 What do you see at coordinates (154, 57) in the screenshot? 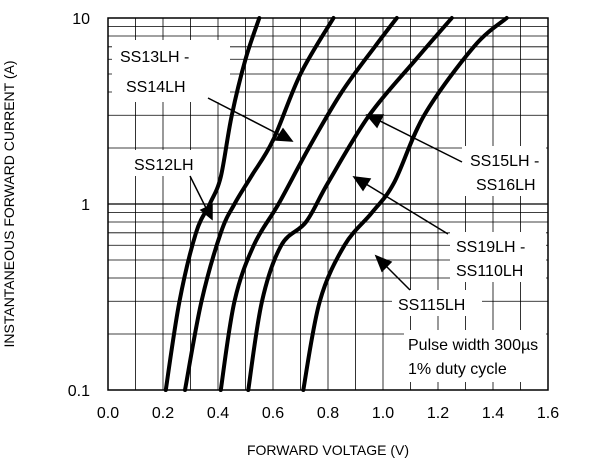
I see `ss13-label-line1: SS13LH -` at bounding box center [154, 57].